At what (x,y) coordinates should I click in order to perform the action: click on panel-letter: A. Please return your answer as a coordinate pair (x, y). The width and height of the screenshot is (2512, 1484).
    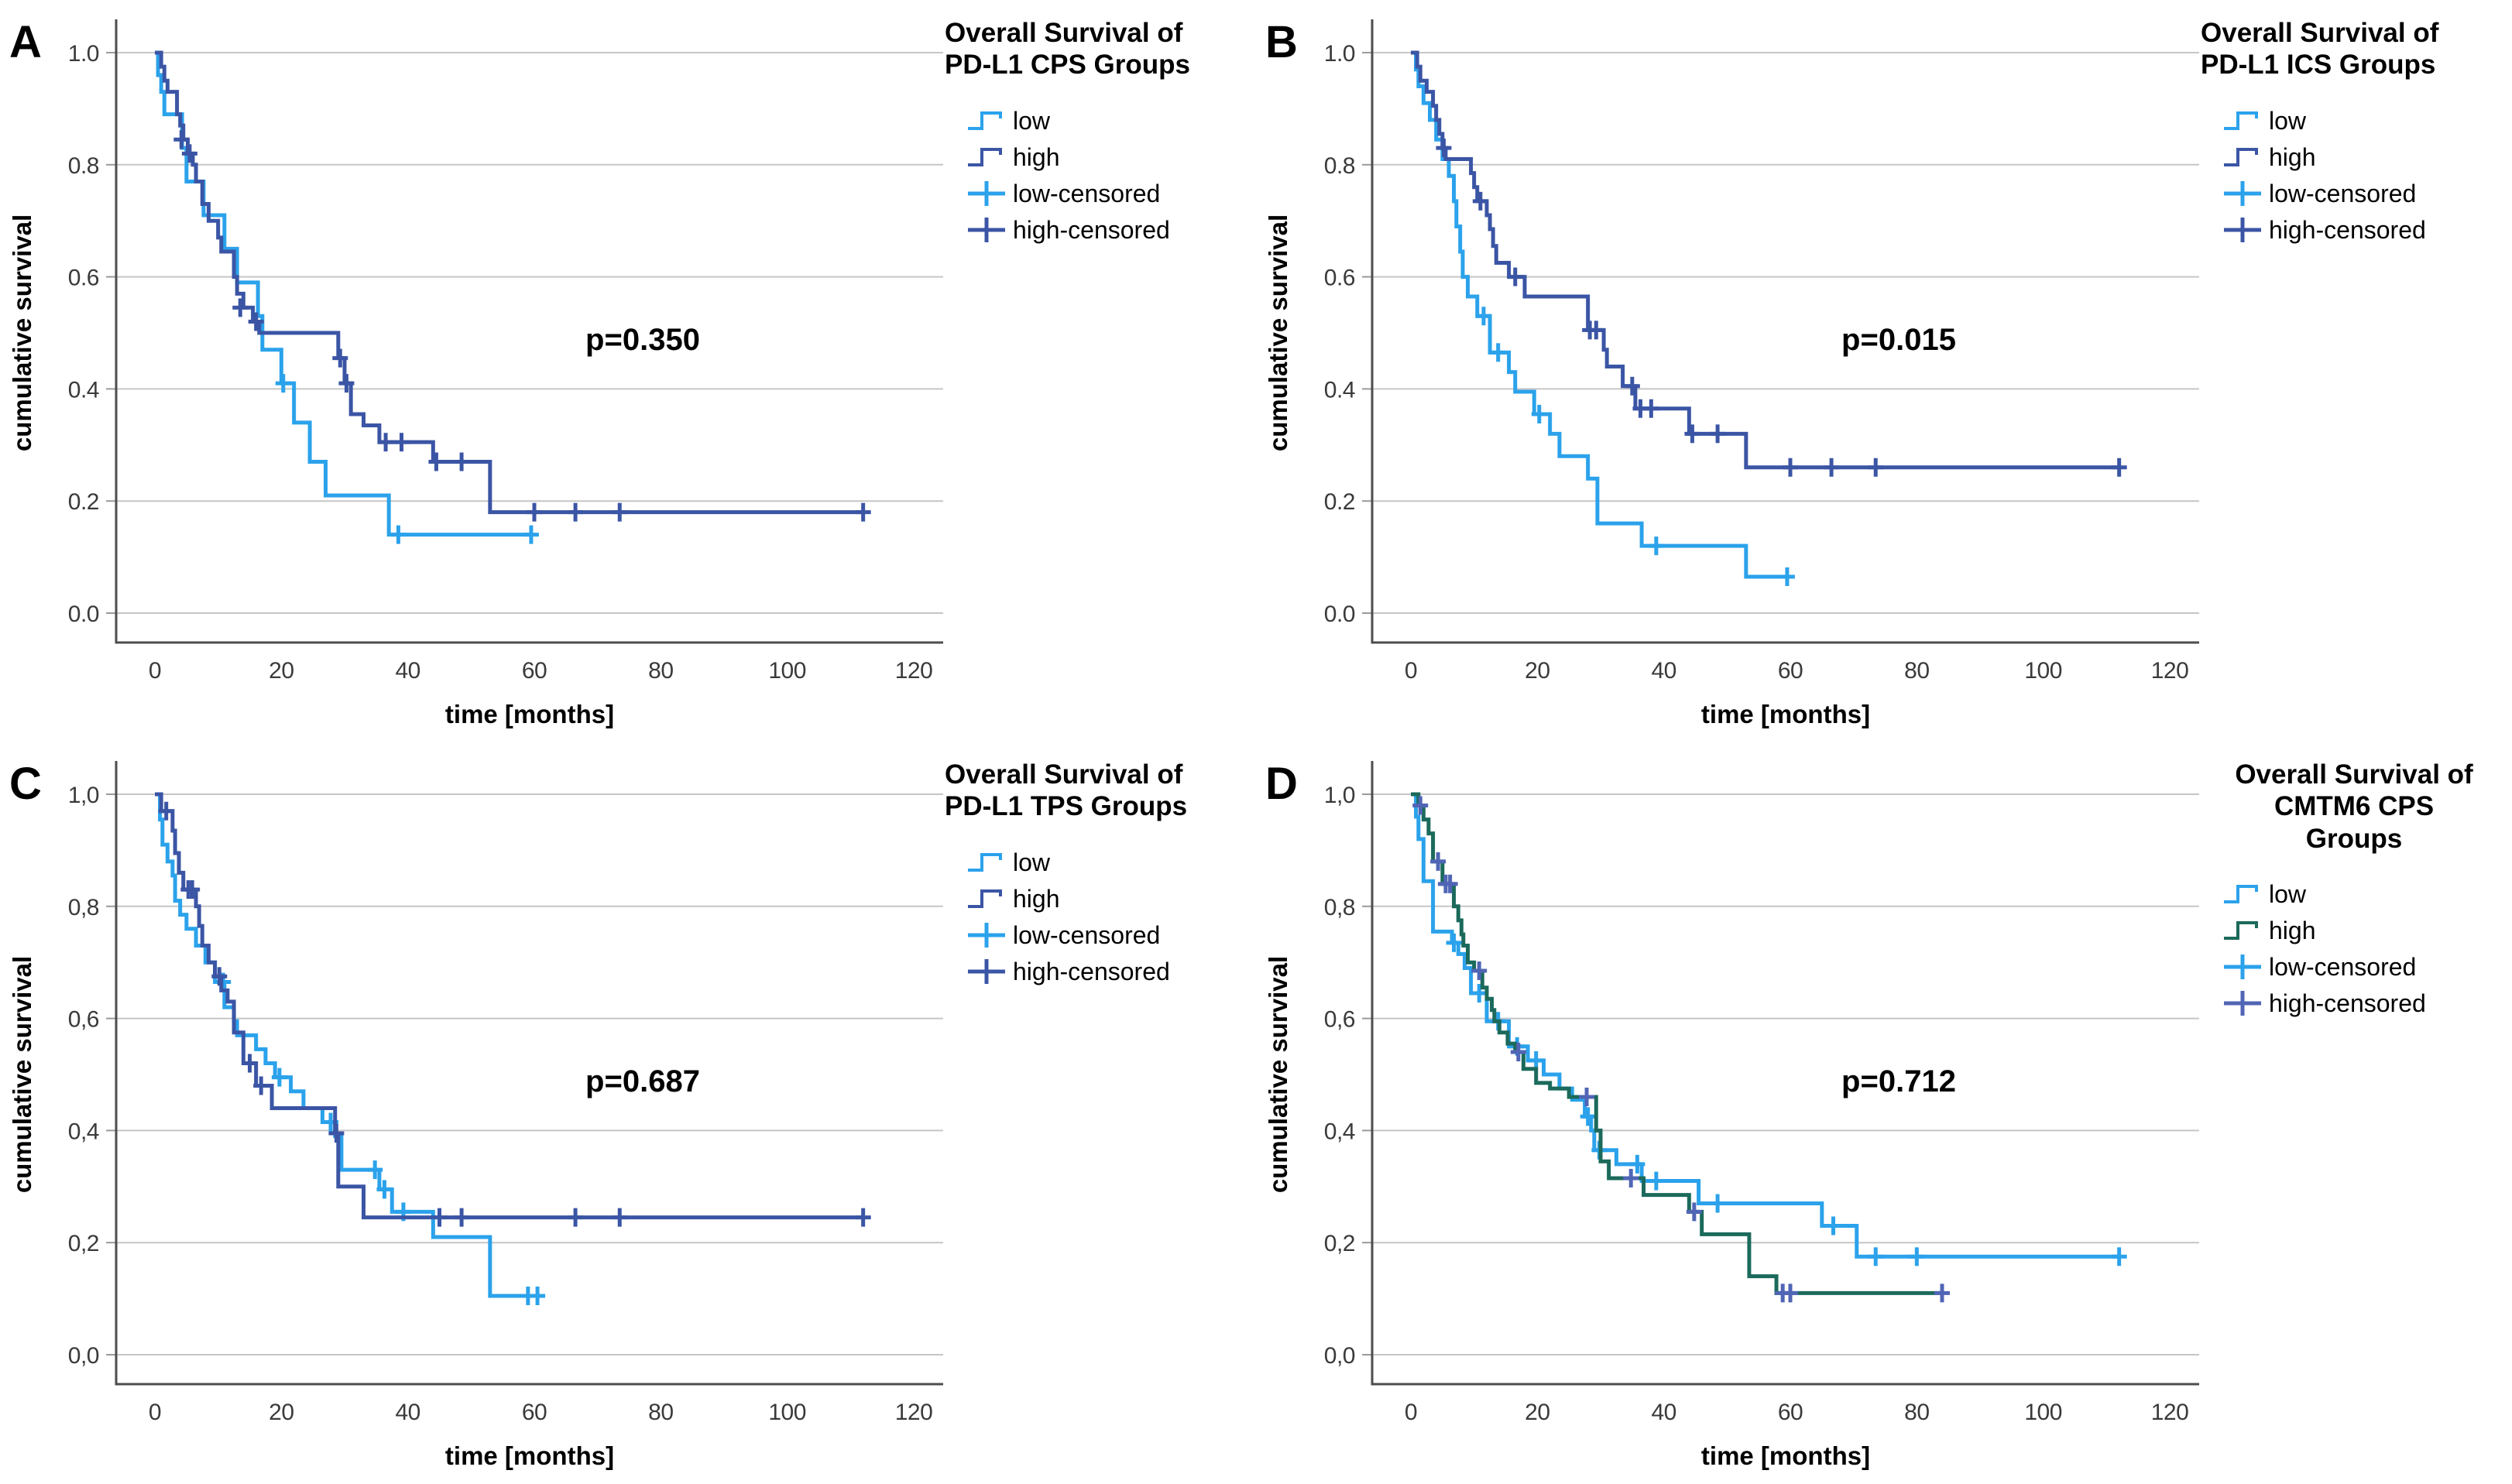
    Looking at the image, I should click on (26, 42).